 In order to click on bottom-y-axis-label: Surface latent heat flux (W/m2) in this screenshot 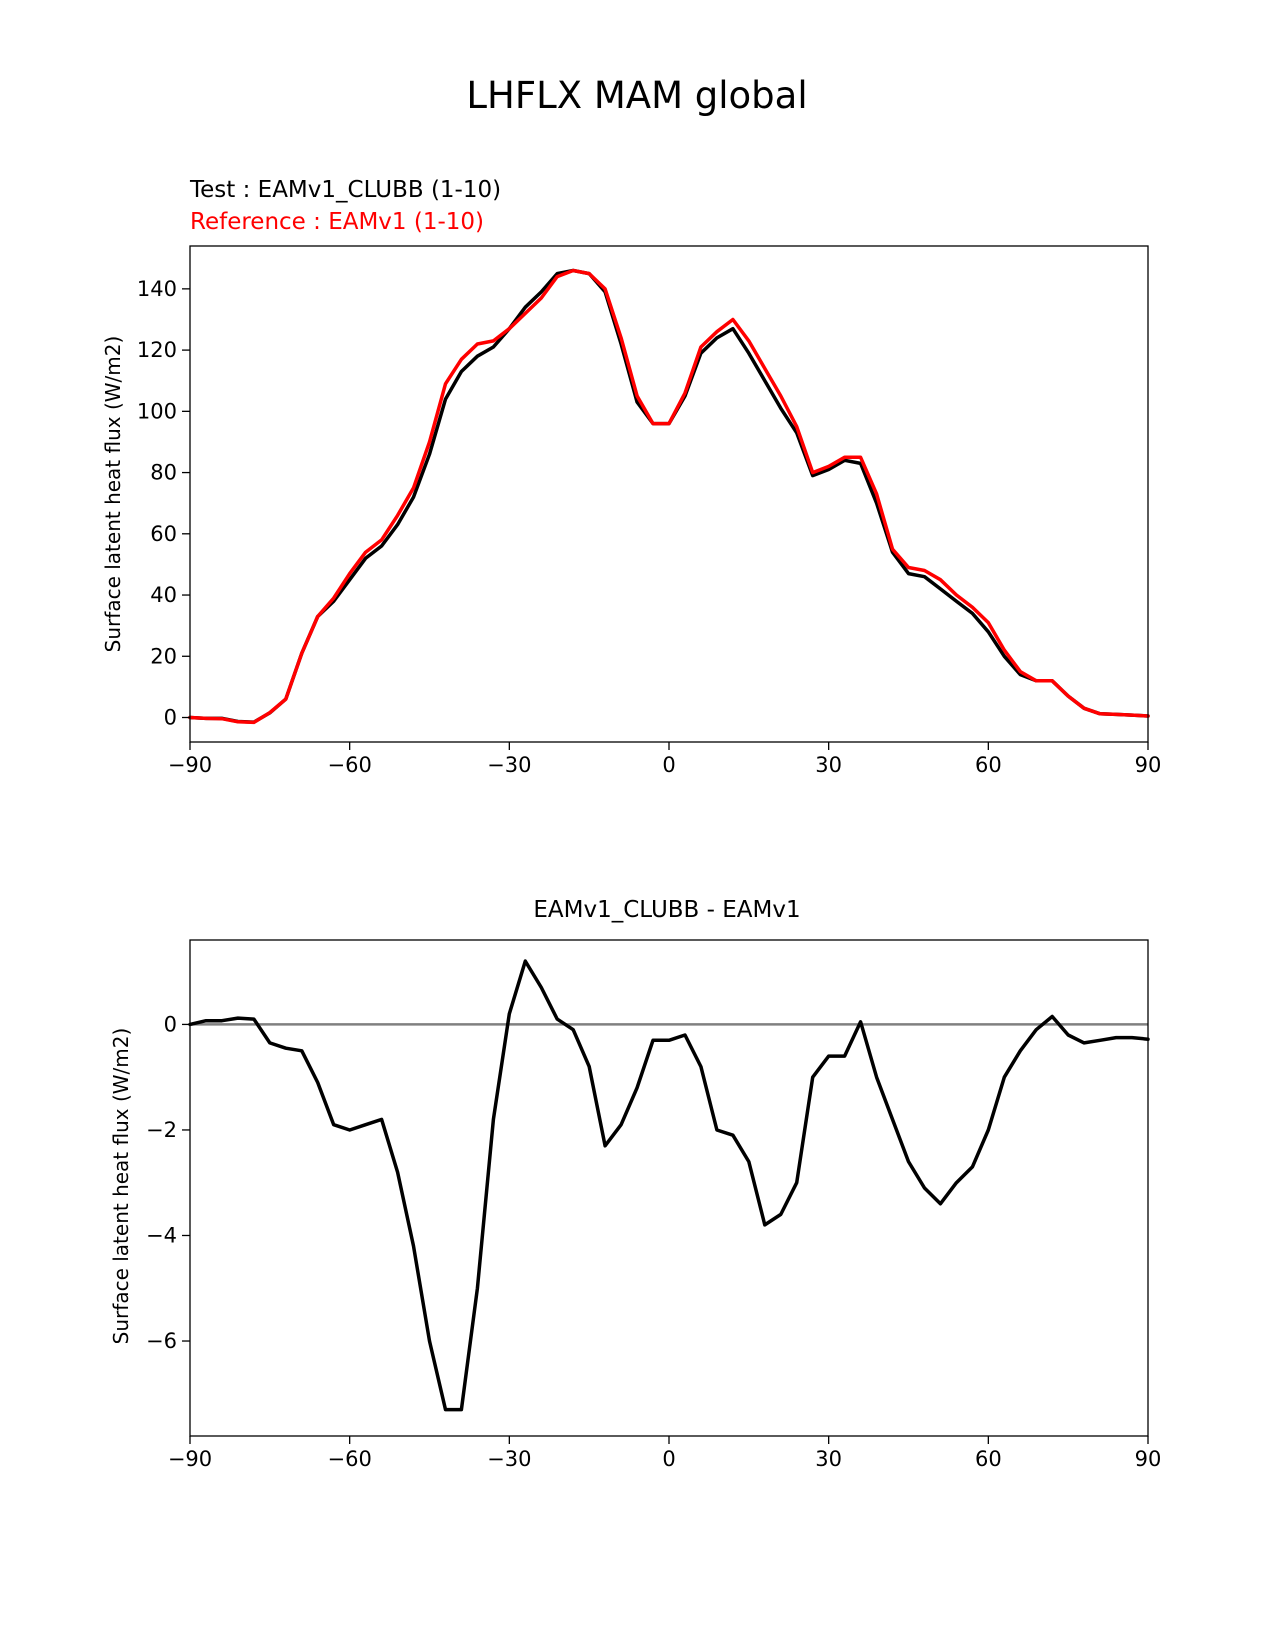, I will do `click(121, 1186)`.